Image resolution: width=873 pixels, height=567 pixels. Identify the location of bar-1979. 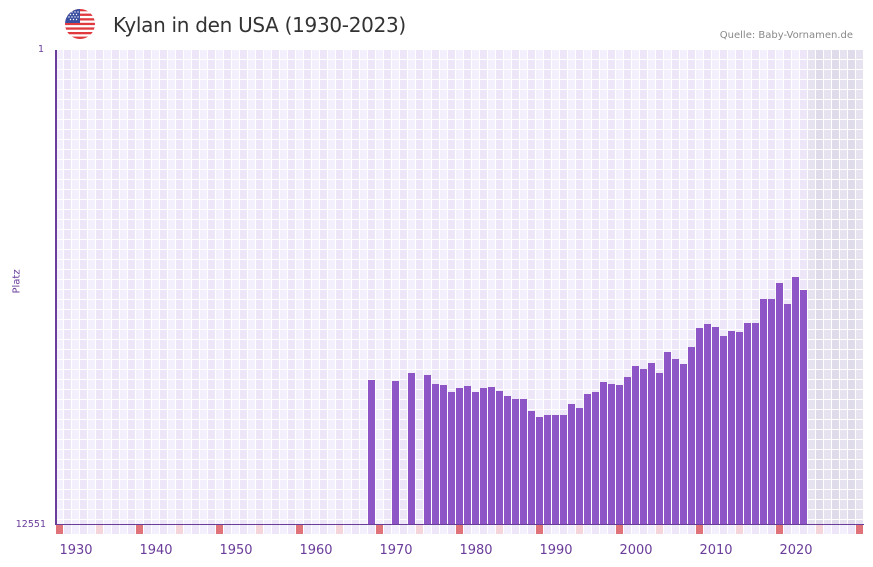
(467, 455).